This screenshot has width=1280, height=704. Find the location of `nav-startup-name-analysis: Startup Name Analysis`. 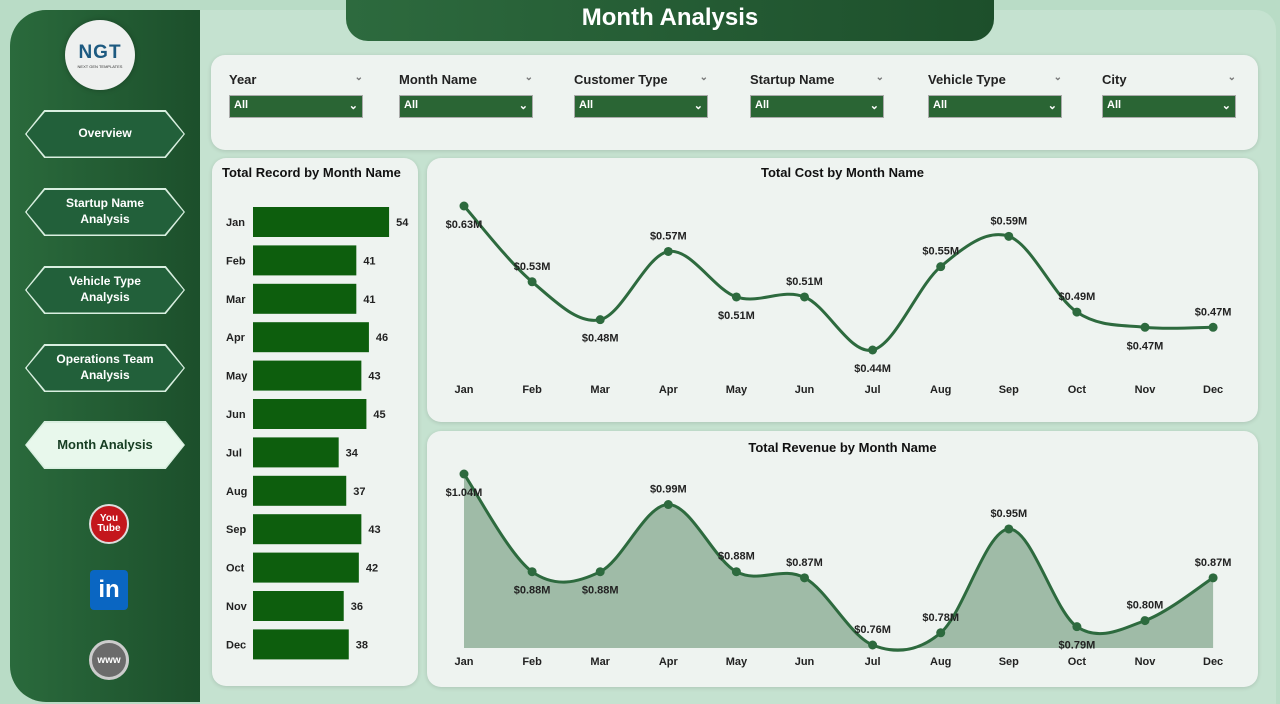

nav-startup-name-analysis: Startup Name Analysis is located at coordinates (105, 212).